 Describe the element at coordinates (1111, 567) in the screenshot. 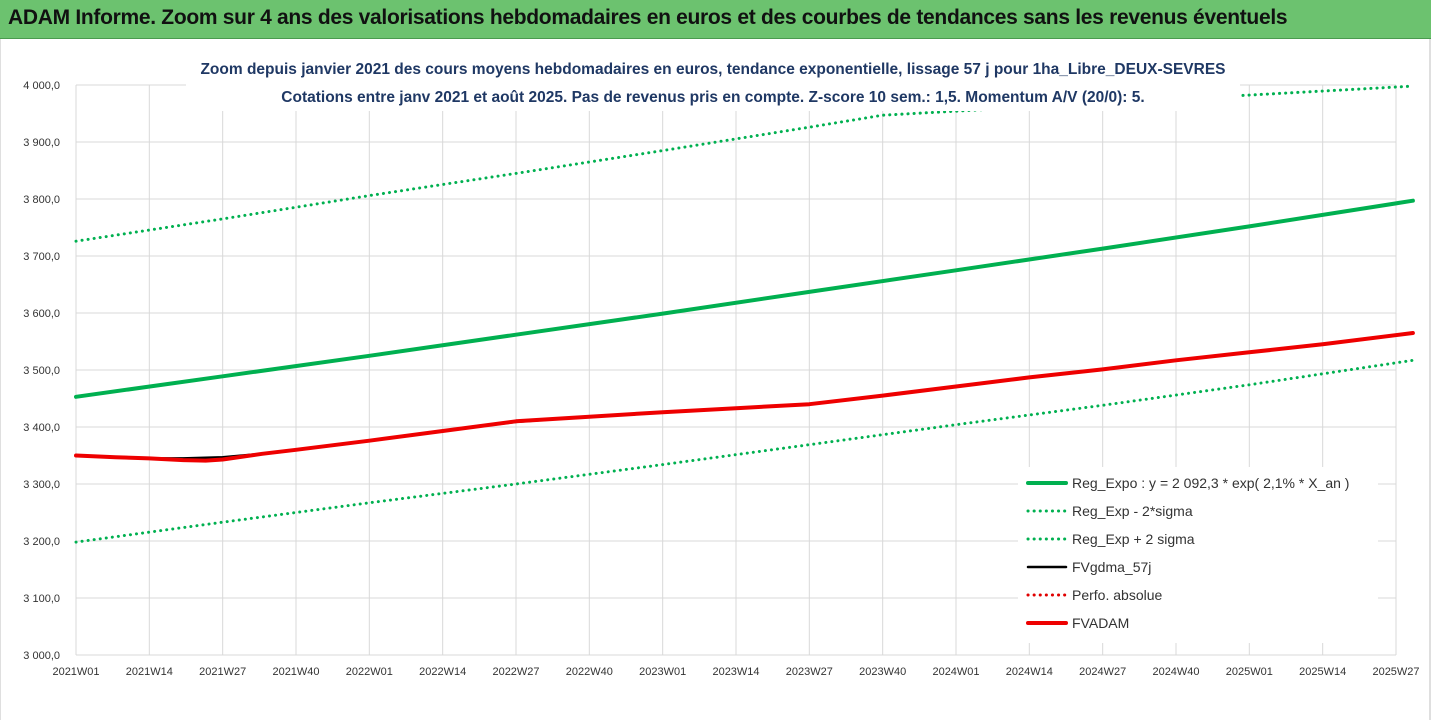

I see `legend-label-3: FVgdma_57j` at that location.